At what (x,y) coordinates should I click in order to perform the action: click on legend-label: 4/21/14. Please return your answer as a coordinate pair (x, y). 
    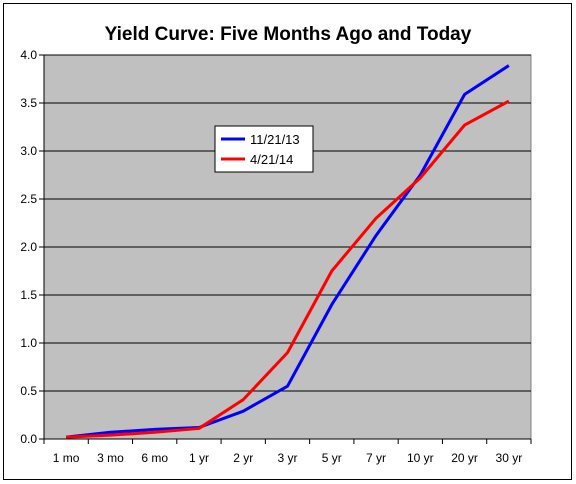
    Looking at the image, I should click on (271, 159).